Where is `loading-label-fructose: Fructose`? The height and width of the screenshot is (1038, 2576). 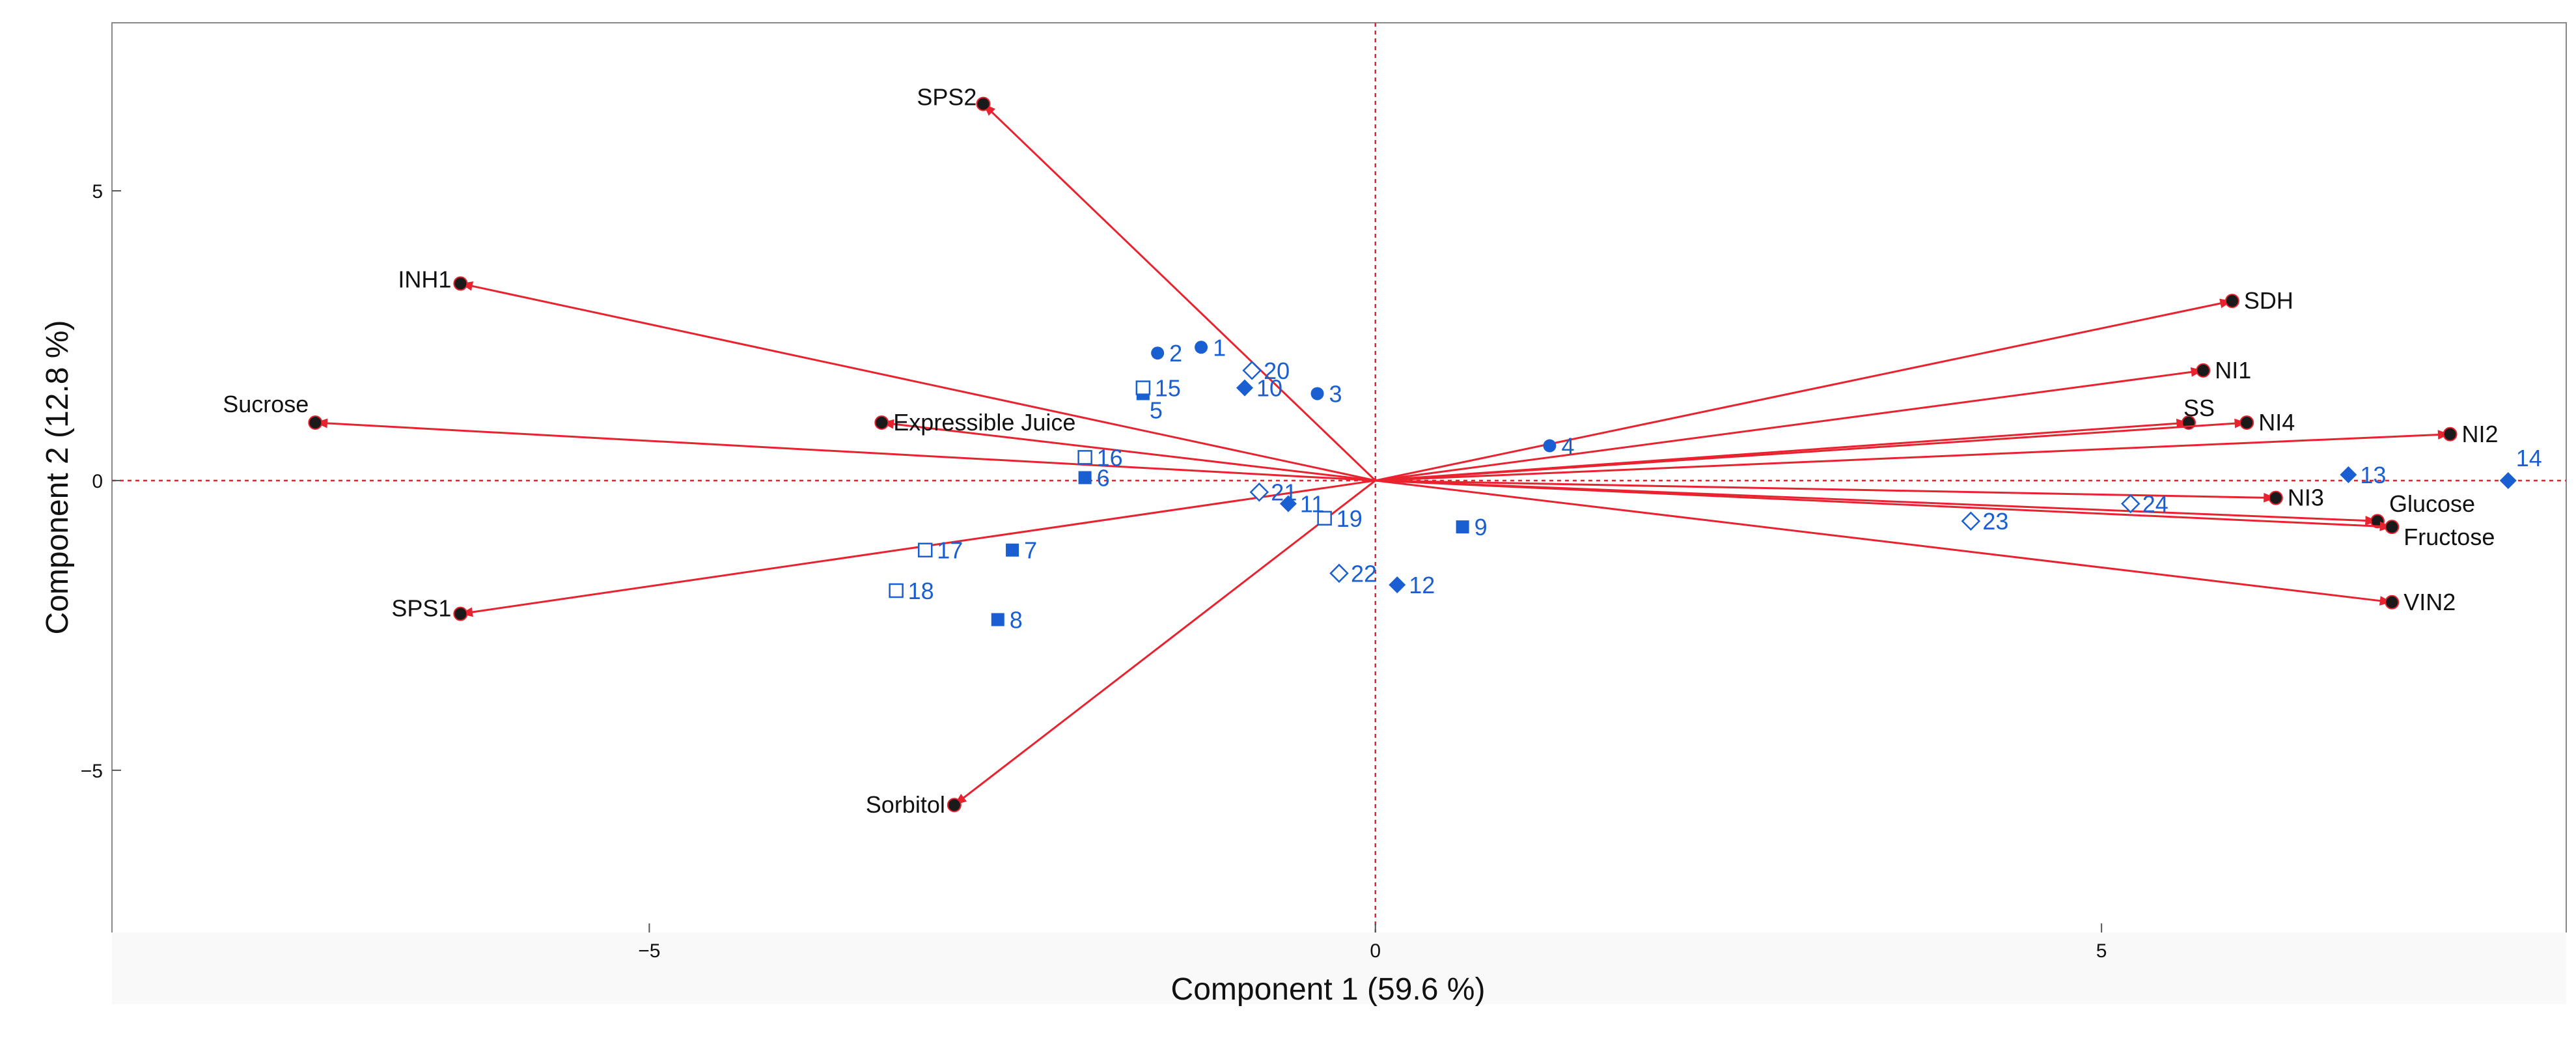
loading-label-fructose: Fructose is located at coordinates (2449, 537).